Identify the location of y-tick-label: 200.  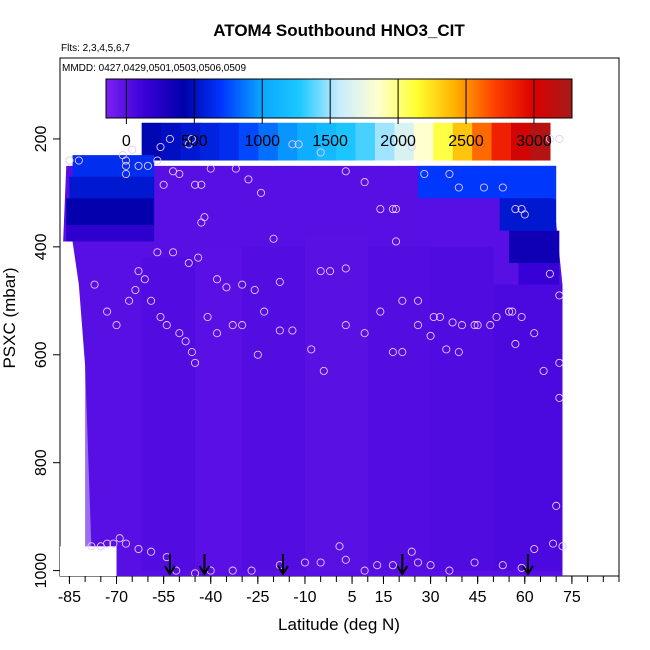
(41, 138).